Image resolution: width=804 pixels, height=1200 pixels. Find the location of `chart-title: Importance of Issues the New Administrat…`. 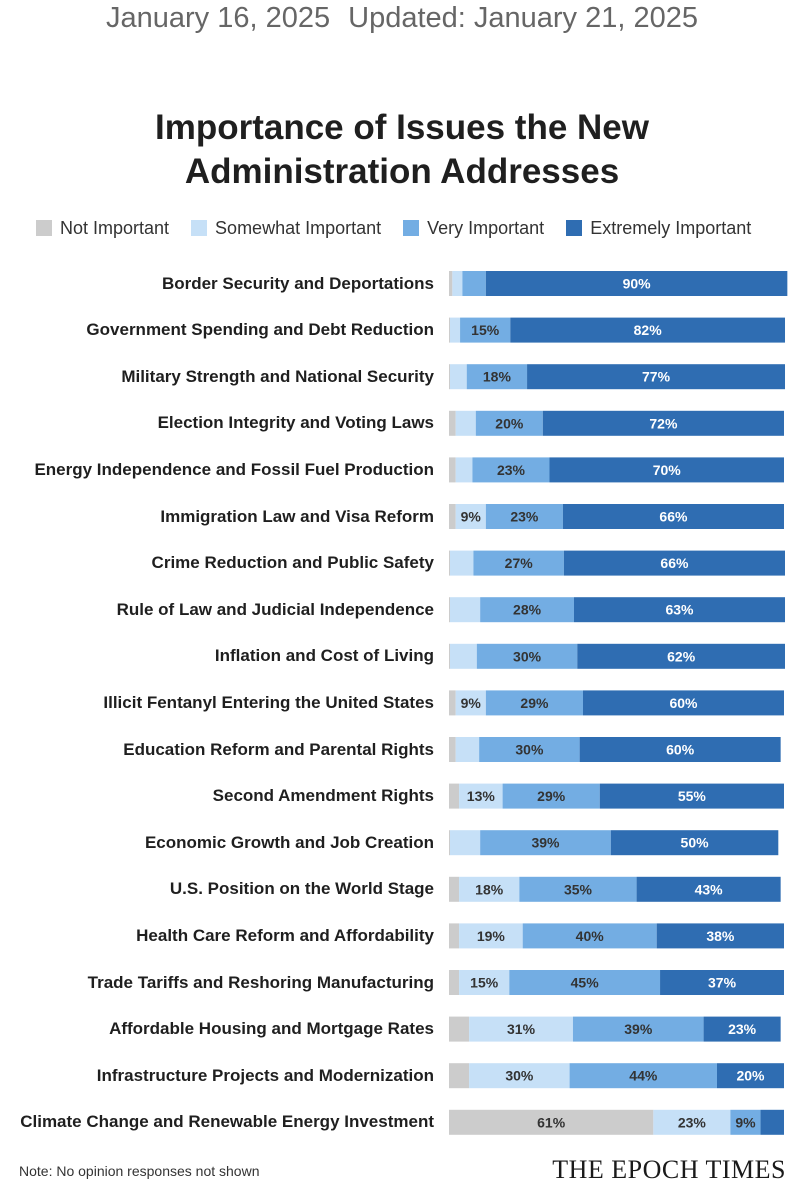

chart-title: Importance of Issues the New Administrat… is located at coordinates (402, 149).